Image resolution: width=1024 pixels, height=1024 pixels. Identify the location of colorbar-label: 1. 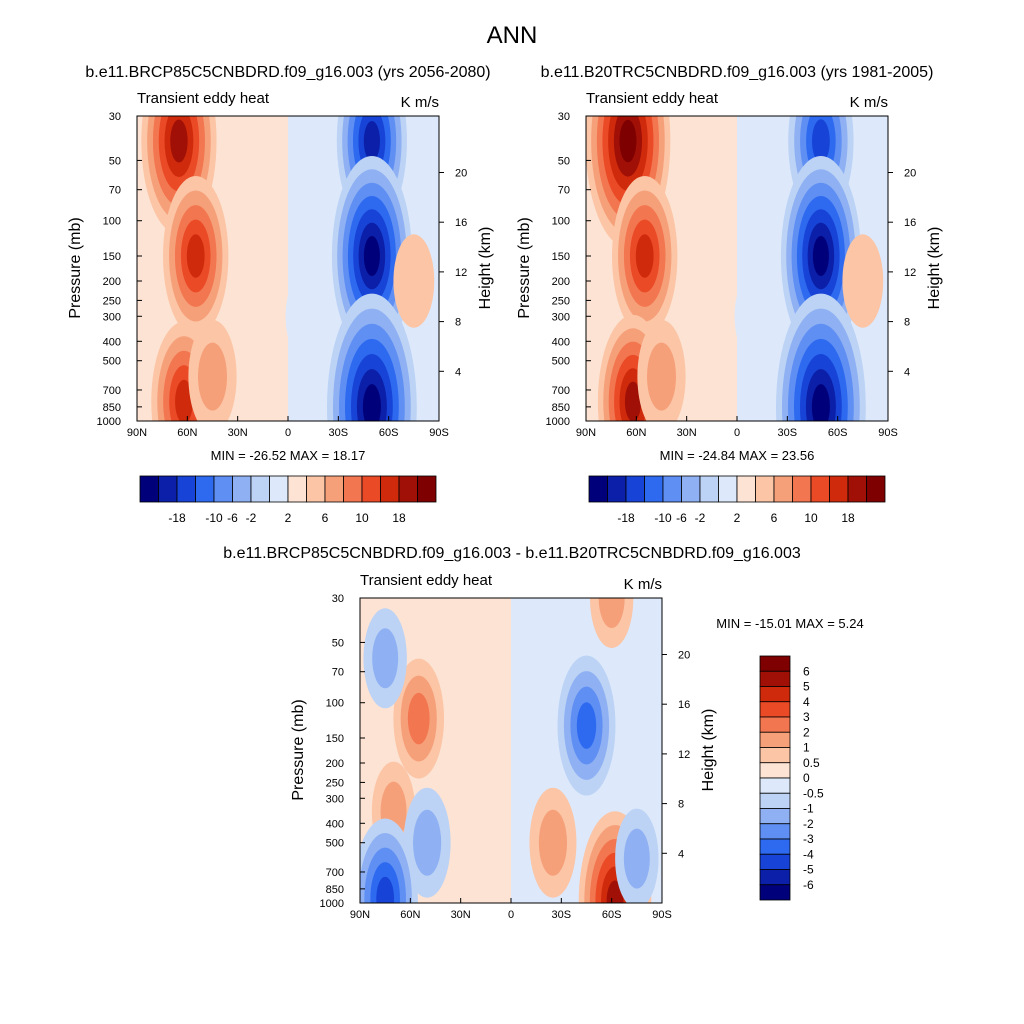
(806, 748).